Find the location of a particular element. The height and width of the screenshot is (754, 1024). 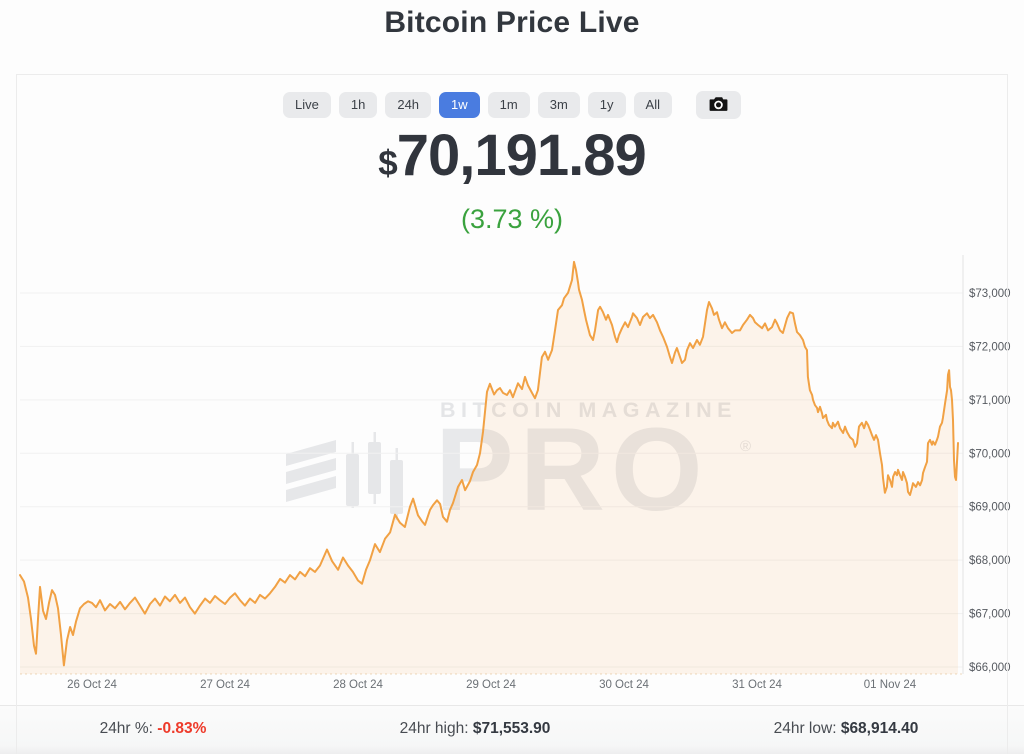

y-axis-tick-label: $69,000 is located at coordinates (990, 508).